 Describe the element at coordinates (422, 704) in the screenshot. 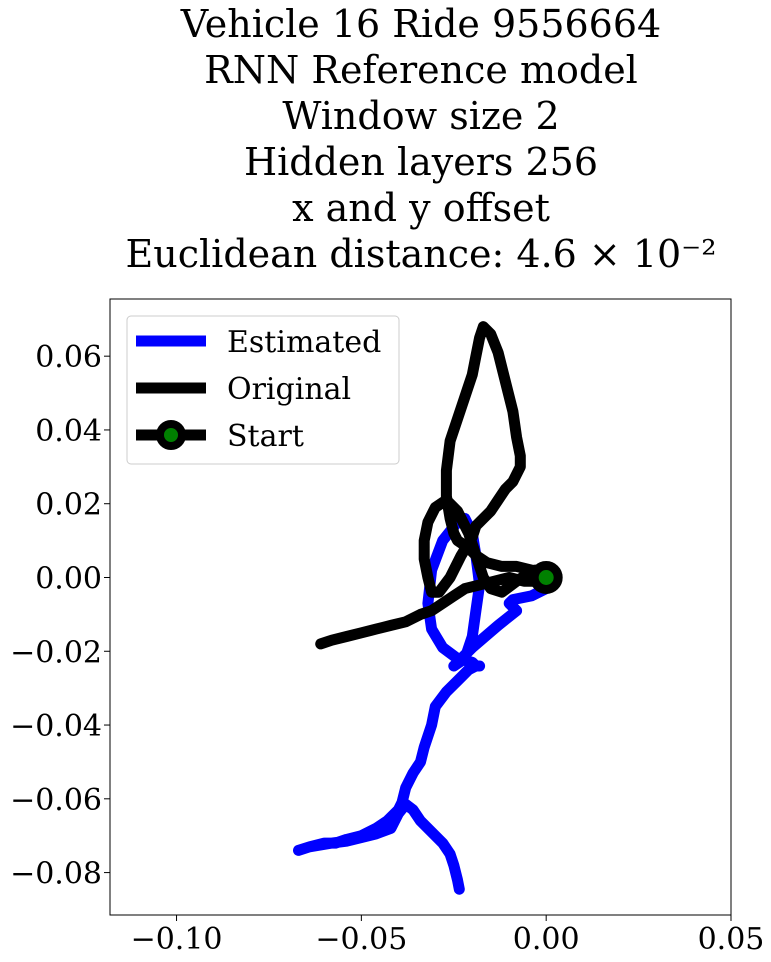

I see `series-line-estimated` at that location.